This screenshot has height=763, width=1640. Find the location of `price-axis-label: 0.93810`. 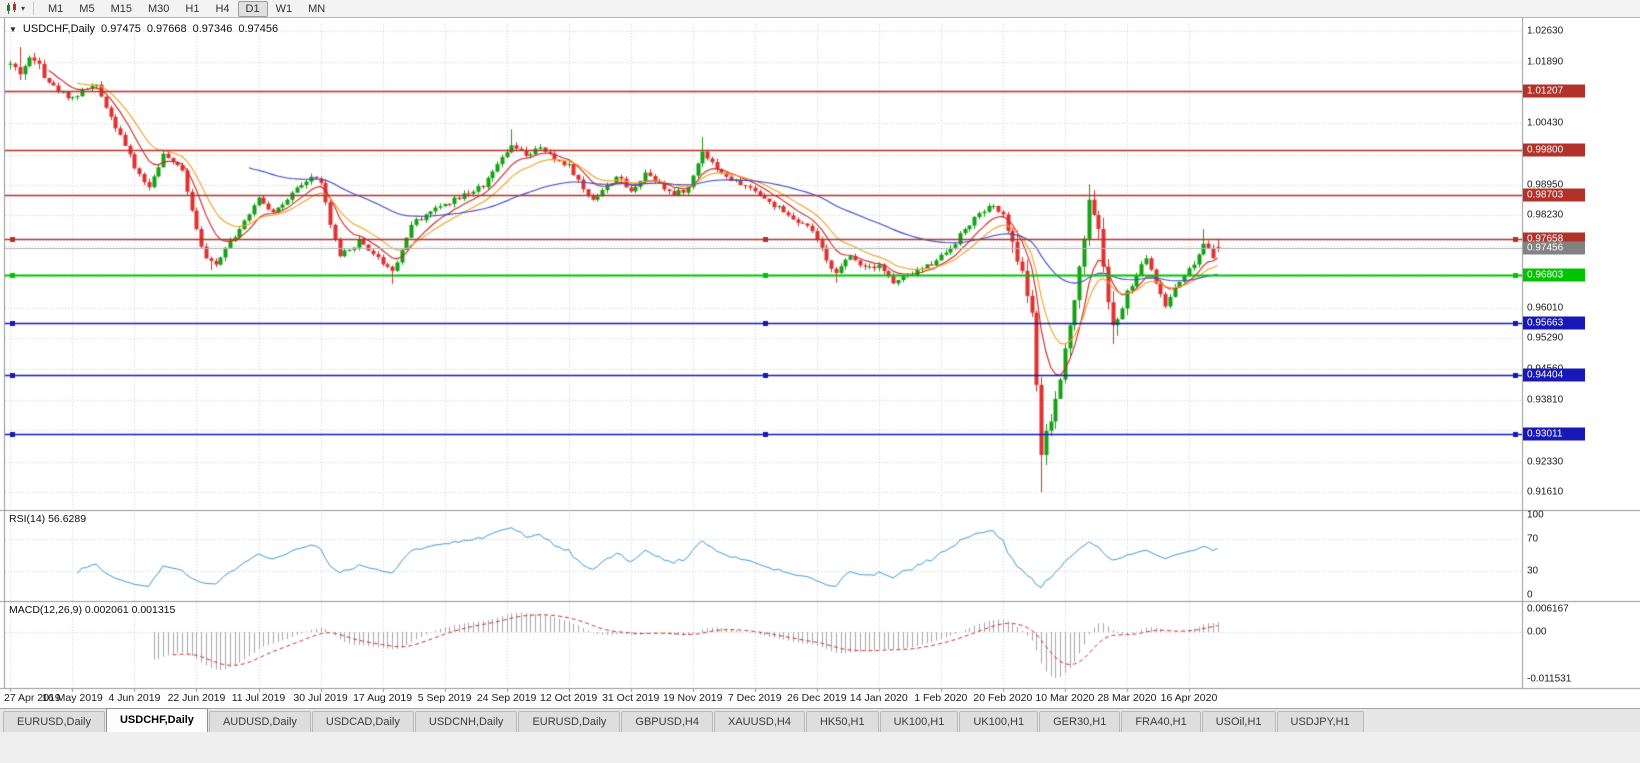

price-axis-label: 0.93810 is located at coordinates (1545, 400).